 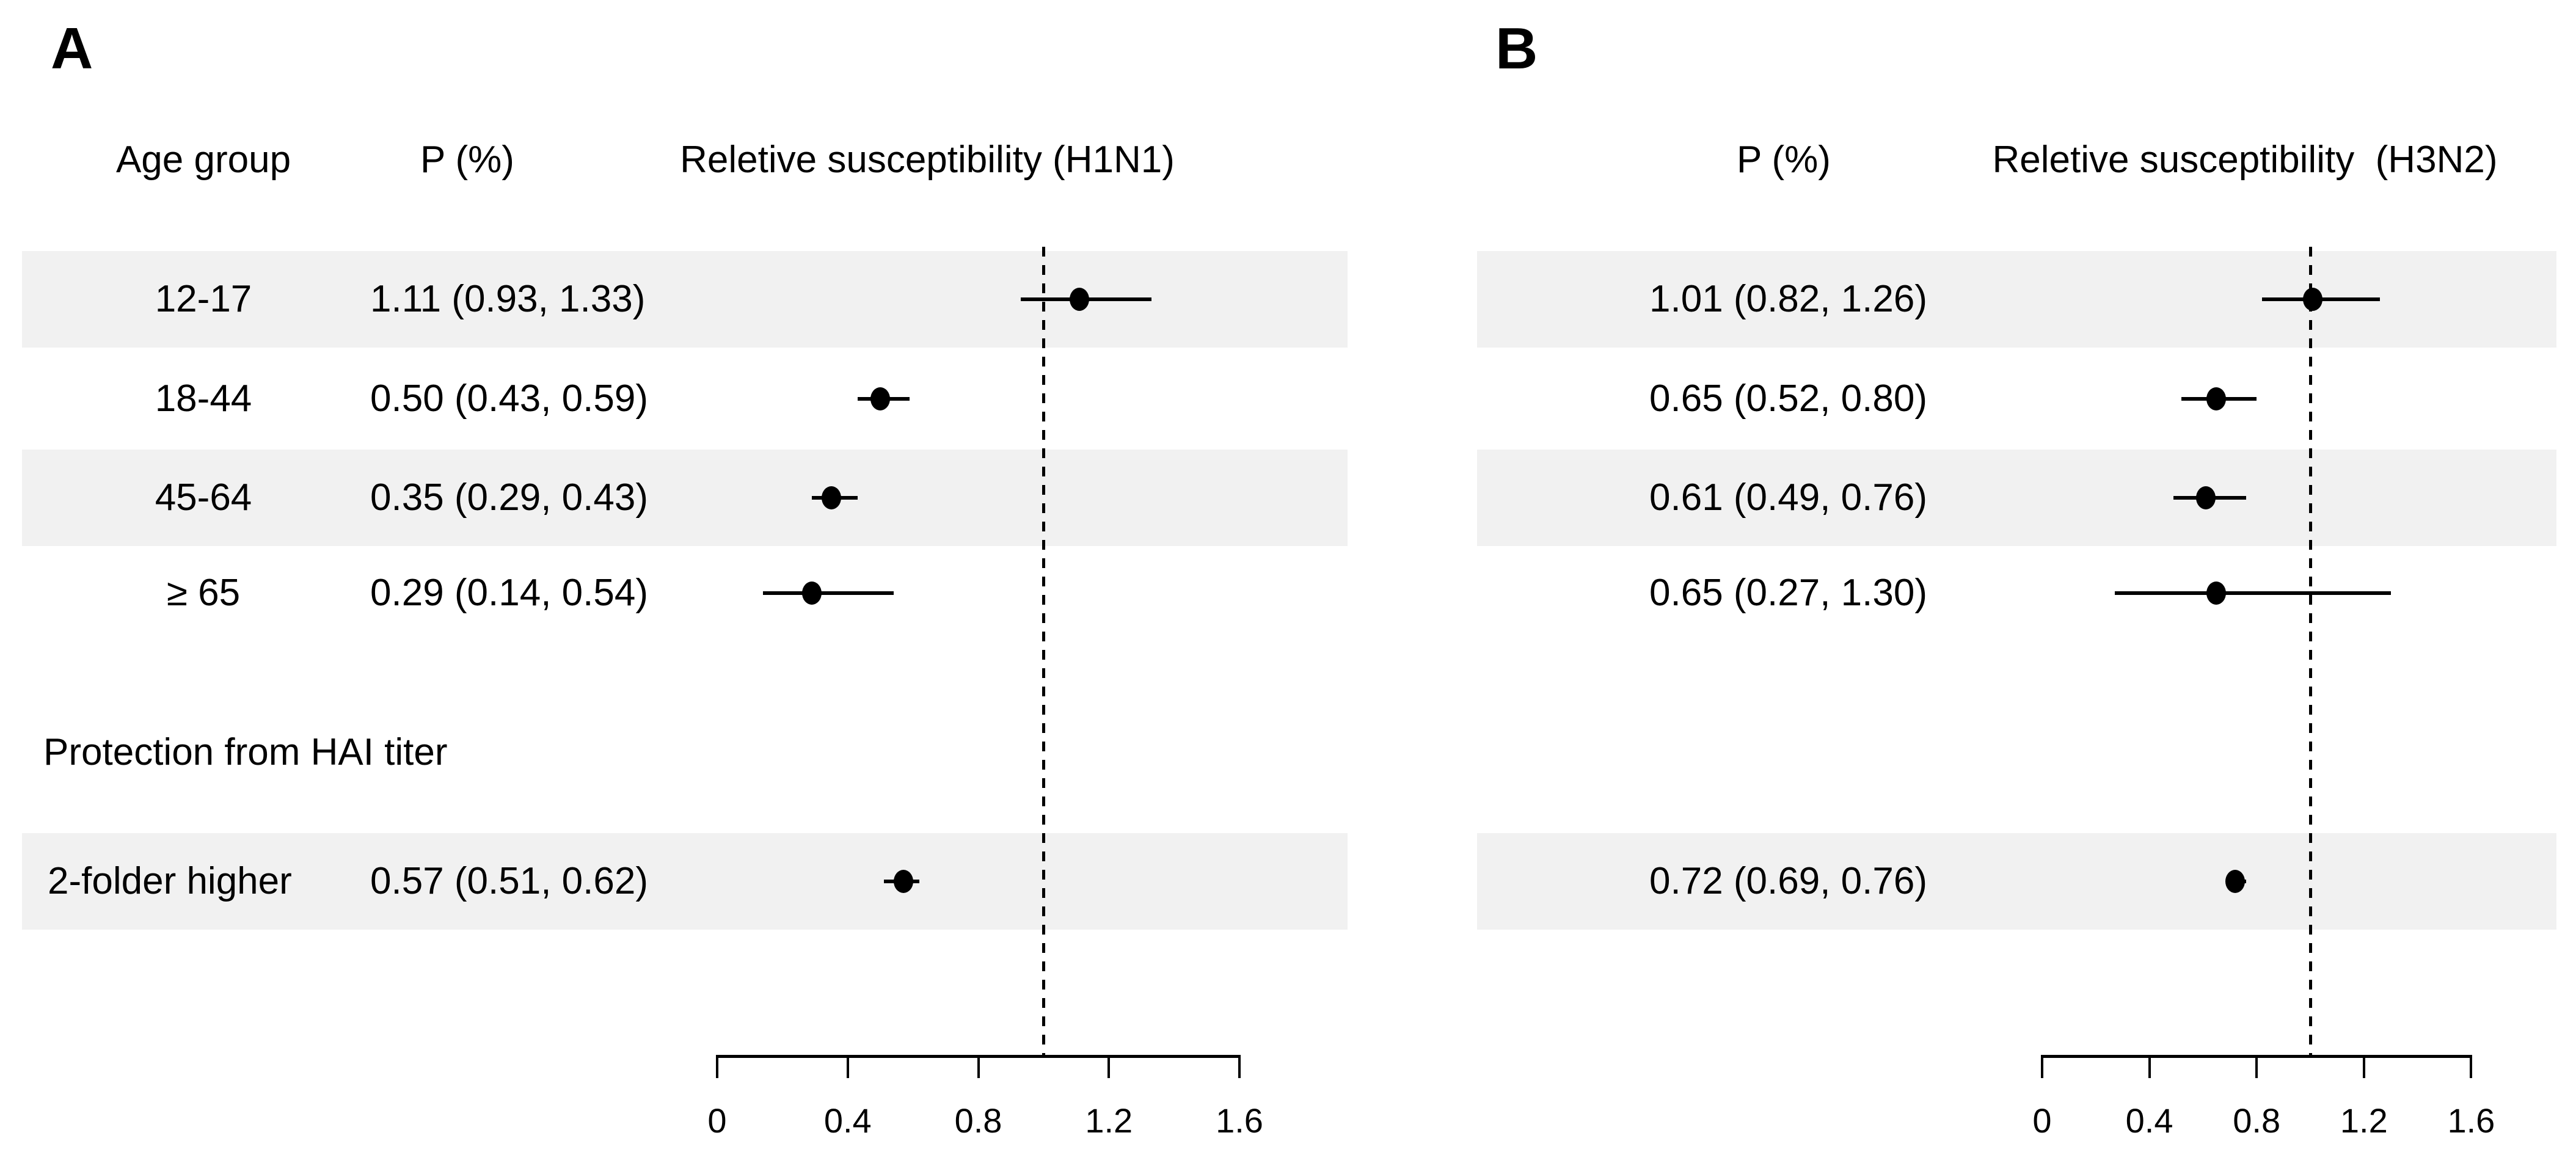 What do you see at coordinates (203, 593) in the screenshot?
I see `row-group-label: ≥ 65` at bounding box center [203, 593].